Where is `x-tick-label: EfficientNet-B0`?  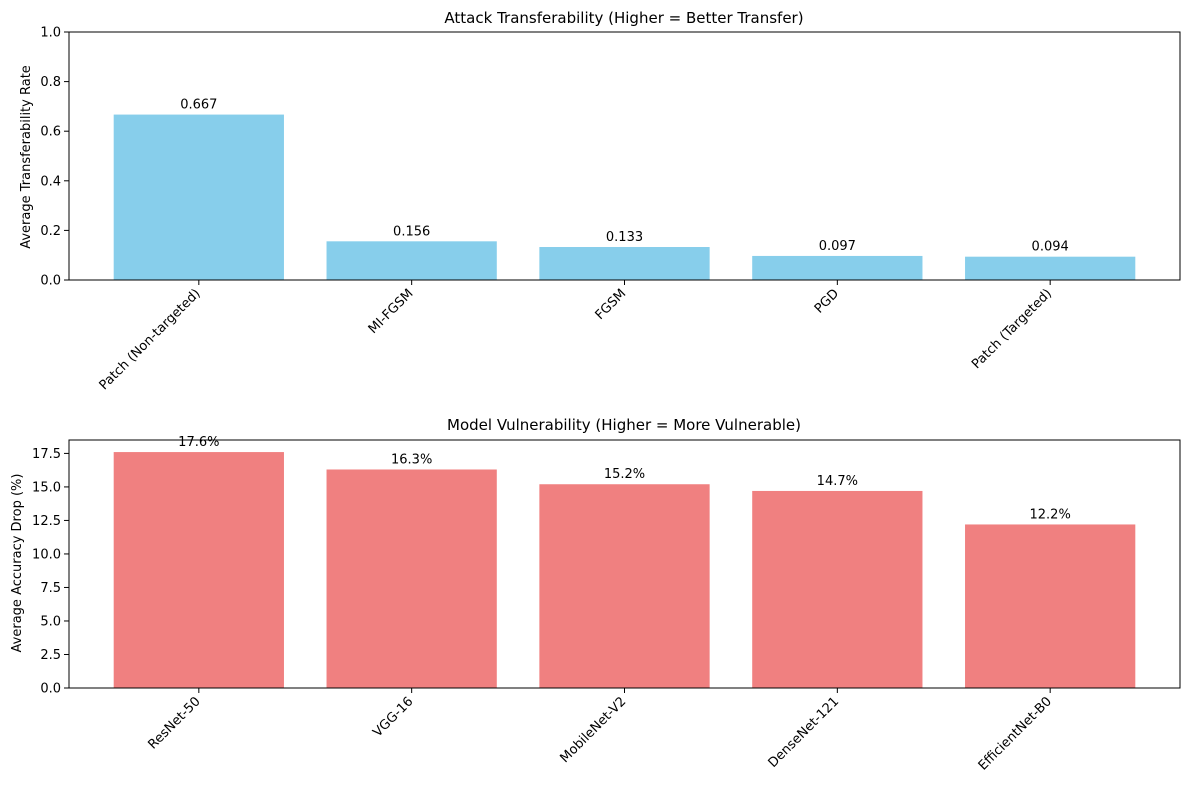 x-tick-label: EfficientNet-B0 is located at coordinates (1015, 733).